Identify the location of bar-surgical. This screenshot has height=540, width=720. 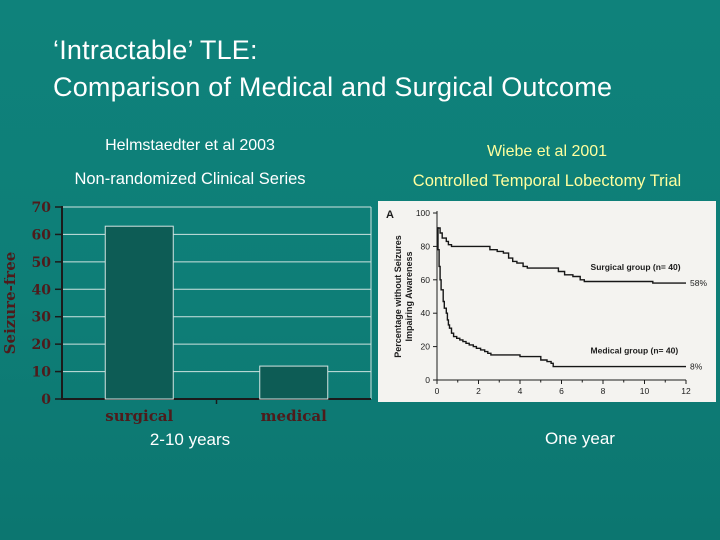
(139, 312).